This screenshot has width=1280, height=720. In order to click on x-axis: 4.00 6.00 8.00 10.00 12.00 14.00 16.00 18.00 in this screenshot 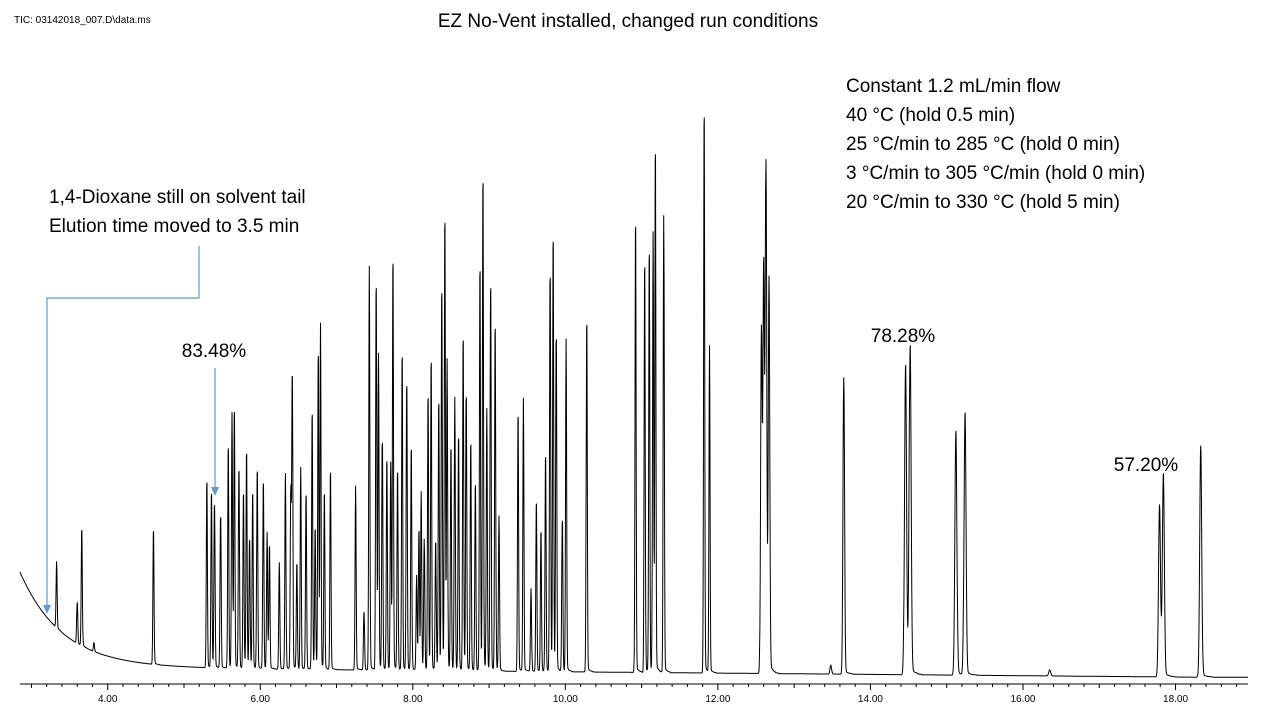, I will do `click(634, 694)`.